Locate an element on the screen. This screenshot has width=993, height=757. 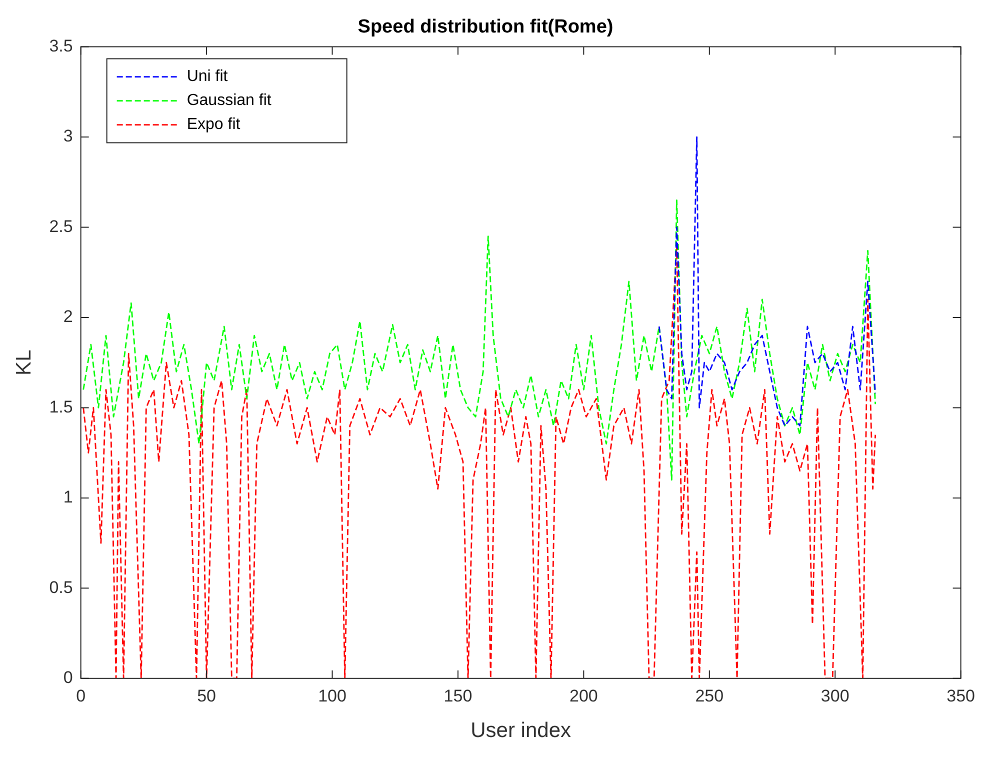
x-tick-label: 350 is located at coordinates (961, 696).